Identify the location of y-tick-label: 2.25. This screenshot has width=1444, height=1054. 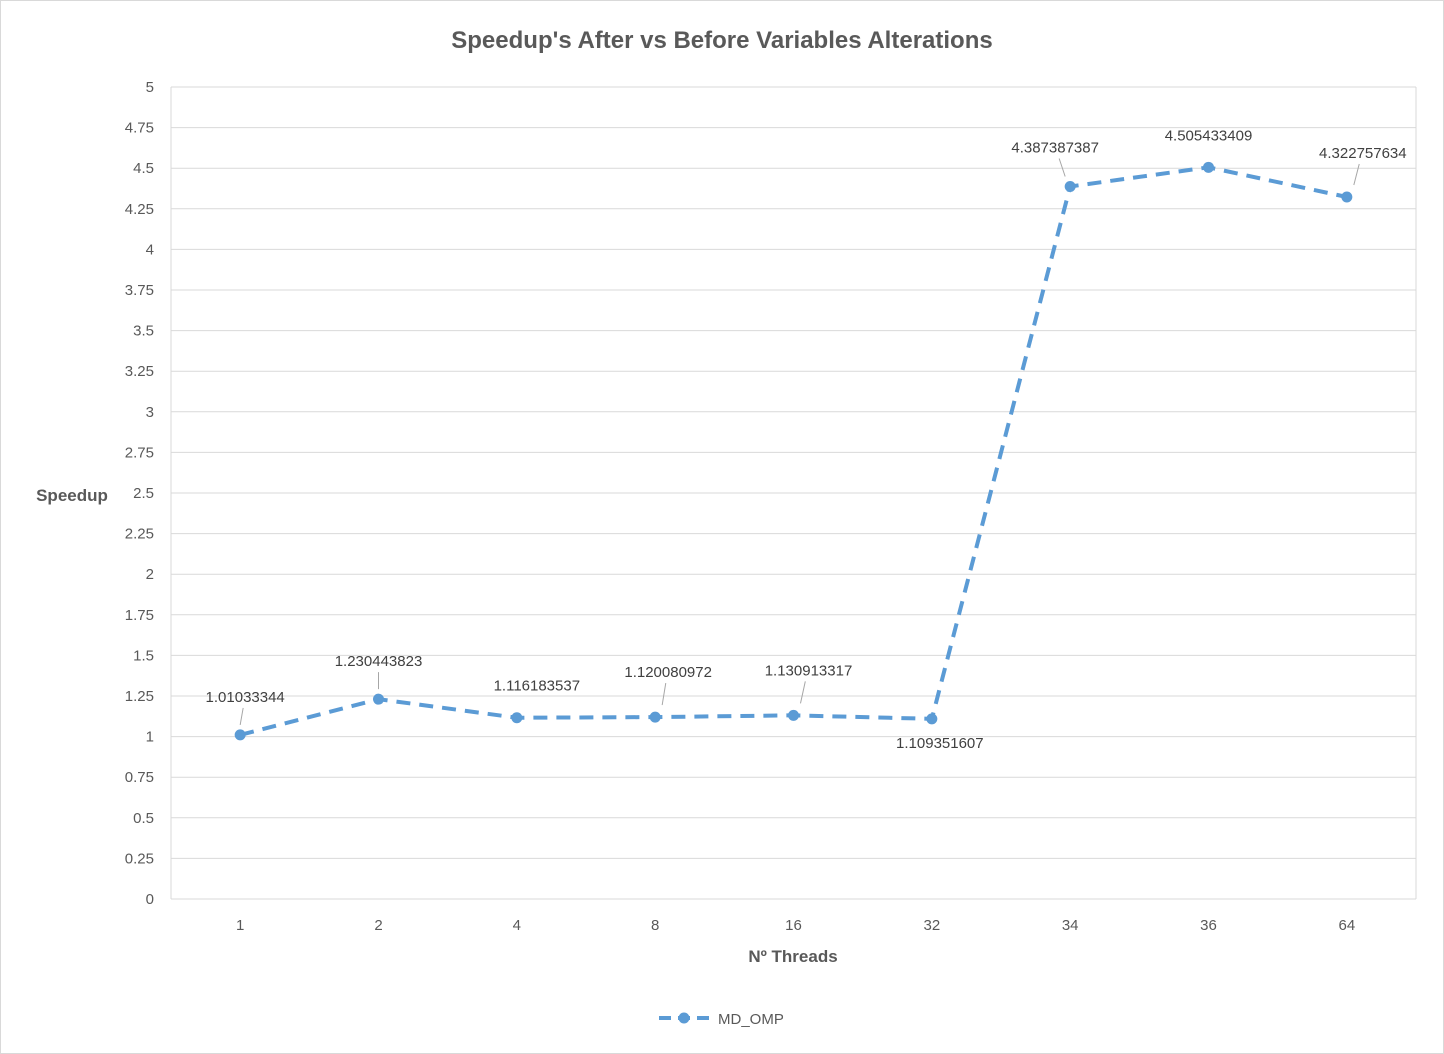
(139, 534).